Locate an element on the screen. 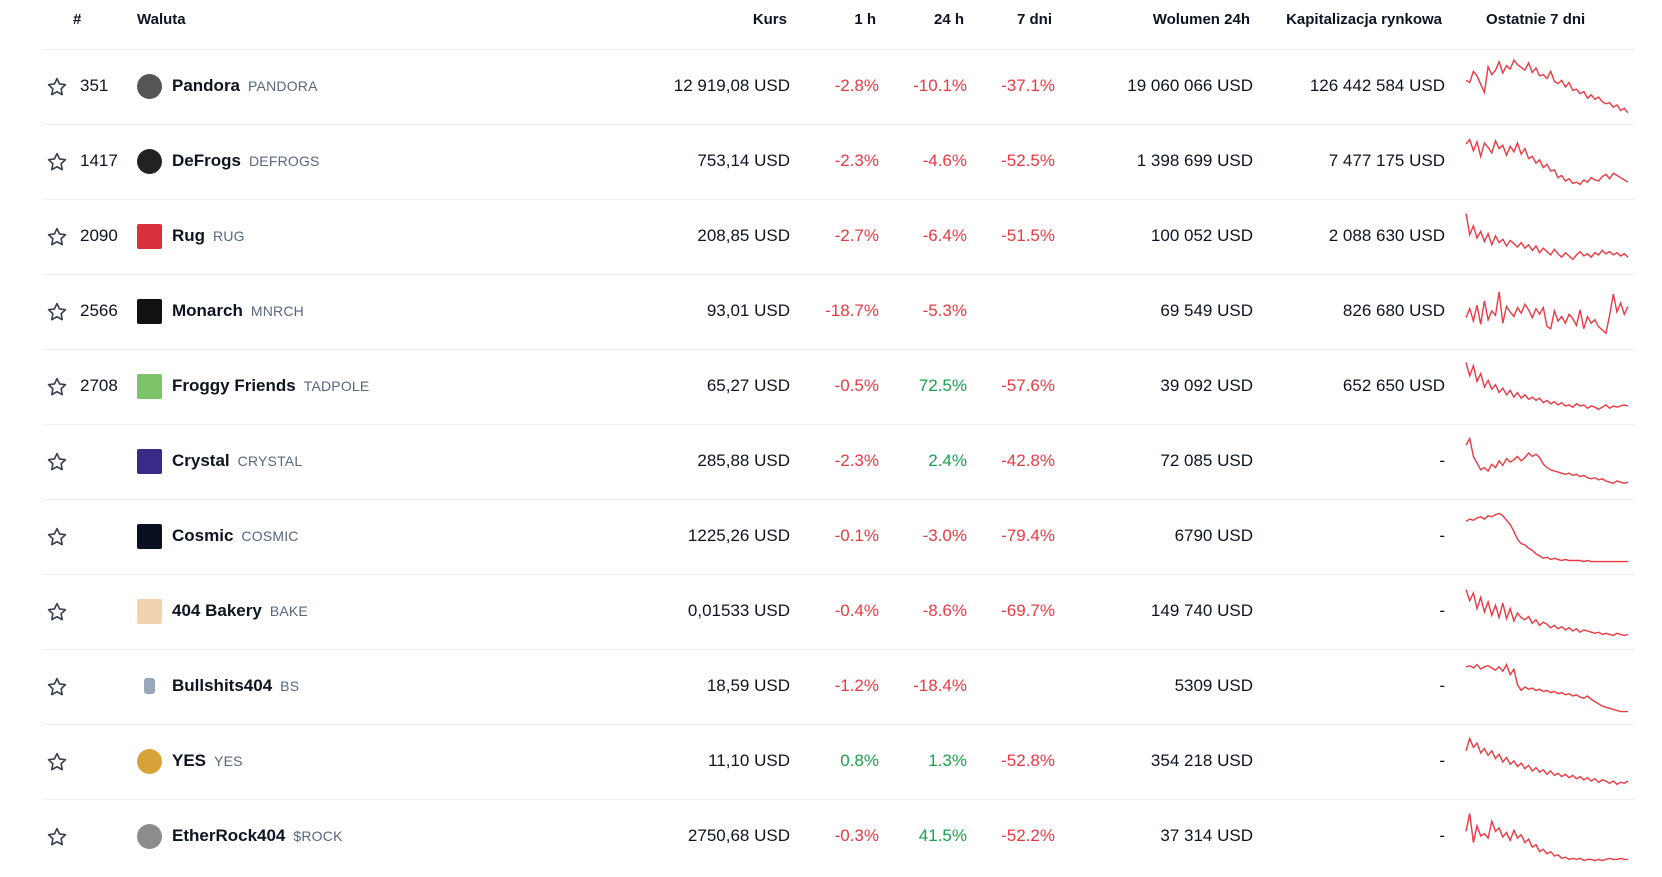  coin-name: Monarch is located at coordinates (207, 310).